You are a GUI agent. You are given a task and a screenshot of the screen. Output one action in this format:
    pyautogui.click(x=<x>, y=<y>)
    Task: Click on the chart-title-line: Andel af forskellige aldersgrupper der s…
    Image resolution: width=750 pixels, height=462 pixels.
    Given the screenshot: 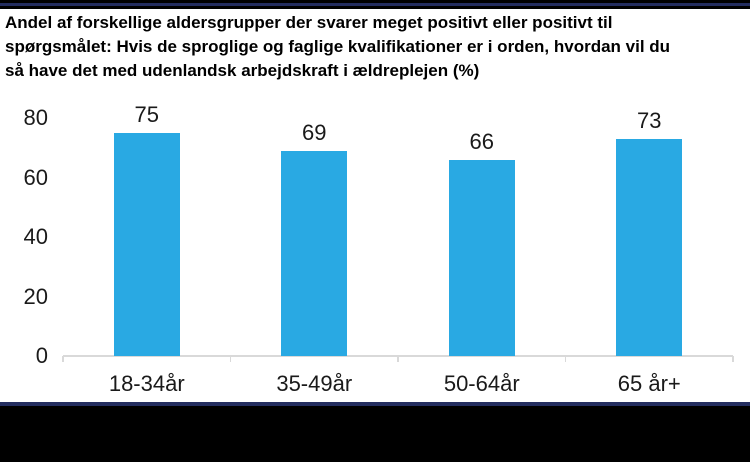 What is the action you would take?
    pyautogui.click(x=309, y=22)
    